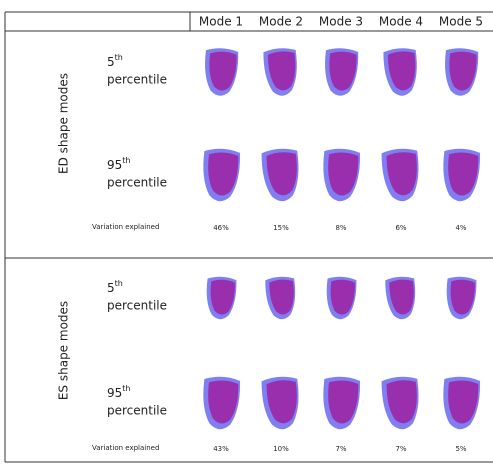 This screenshot has height=468, width=493. Describe the element at coordinates (221, 228) in the screenshot. I see `variation-value: 46%` at that location.